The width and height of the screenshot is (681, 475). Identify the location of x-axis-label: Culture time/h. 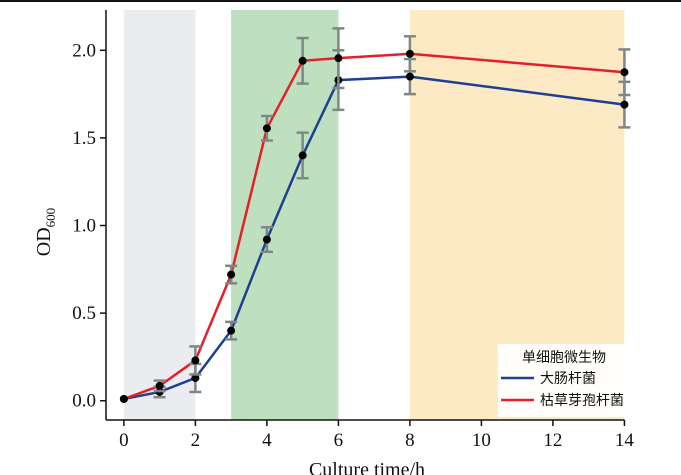
(367, 467).